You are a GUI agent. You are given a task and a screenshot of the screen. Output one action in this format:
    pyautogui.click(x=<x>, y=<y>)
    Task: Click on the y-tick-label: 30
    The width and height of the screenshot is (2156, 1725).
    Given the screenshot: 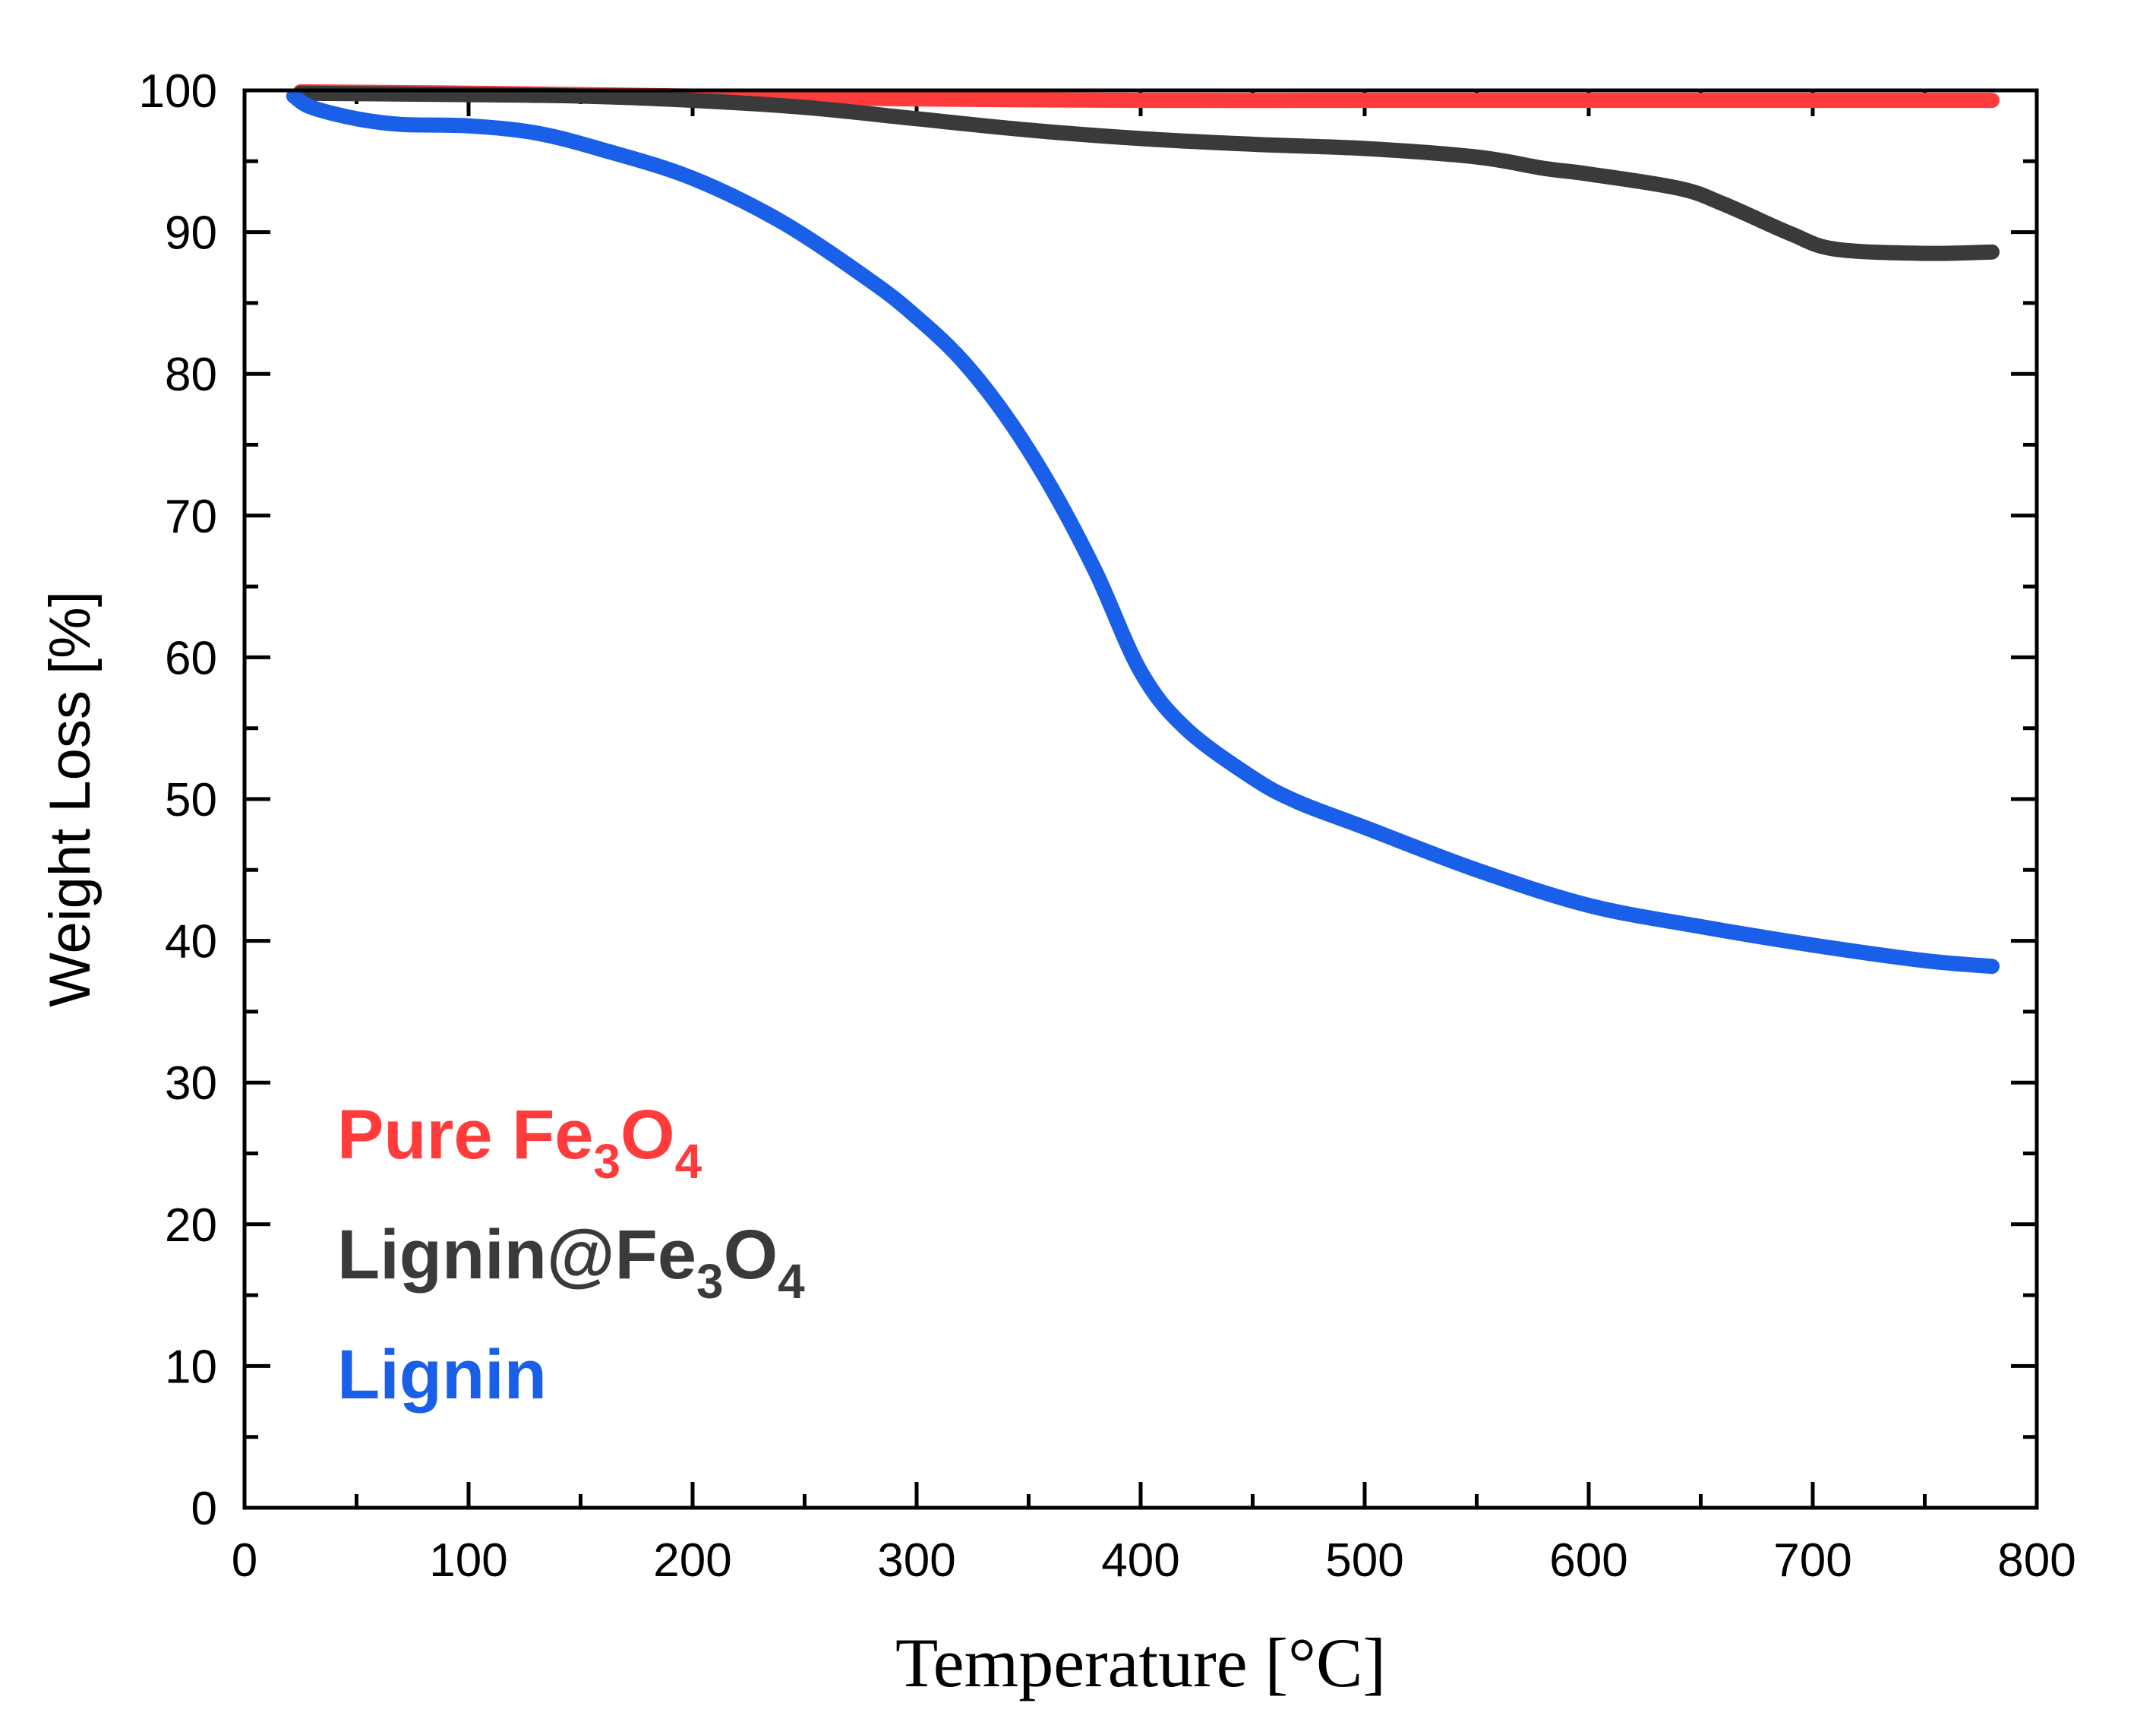 What is the action you would take?
    pyautogui.click(x=191, y=1083)
    